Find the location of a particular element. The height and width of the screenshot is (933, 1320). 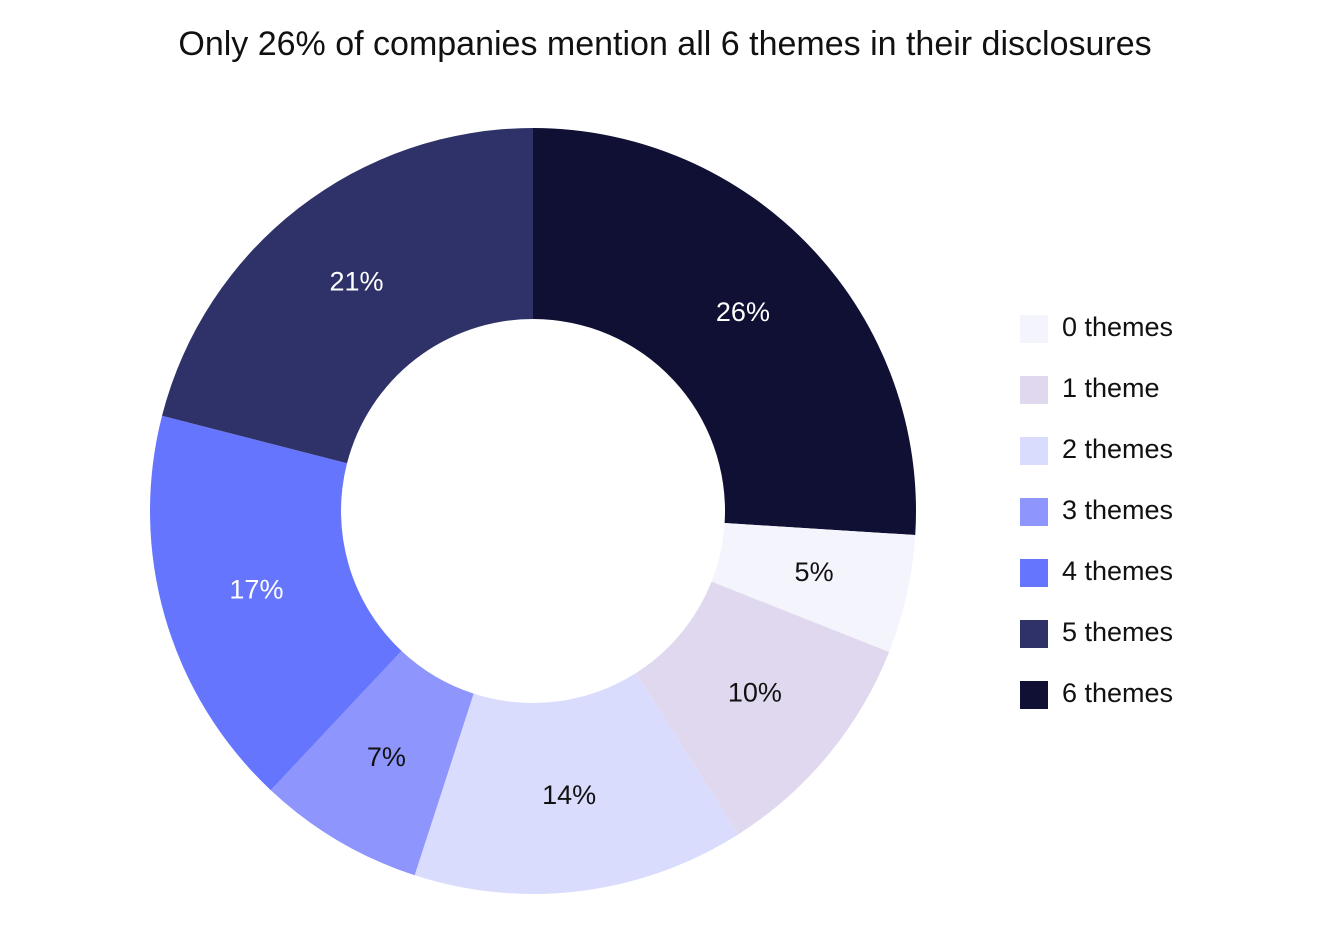

legend-label: 1 theme is located at coordinates (1111, 388).